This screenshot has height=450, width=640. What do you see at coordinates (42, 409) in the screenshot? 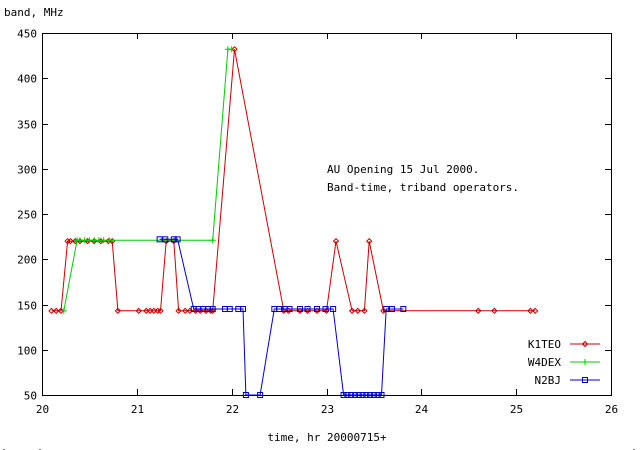
I see `x-tick-label: 20` at bounding box center [42, 409].